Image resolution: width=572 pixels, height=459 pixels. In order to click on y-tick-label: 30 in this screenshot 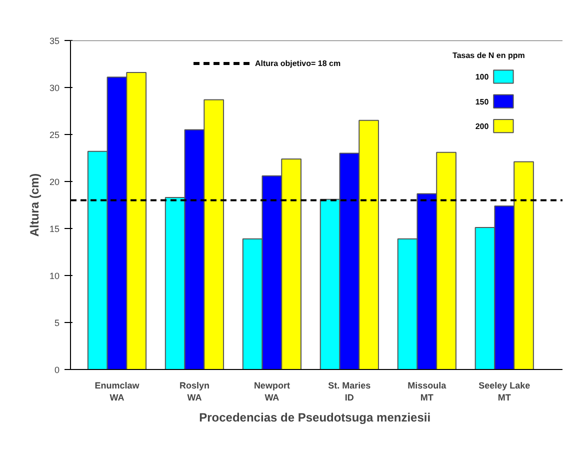, I will do `click(54, 88)`.